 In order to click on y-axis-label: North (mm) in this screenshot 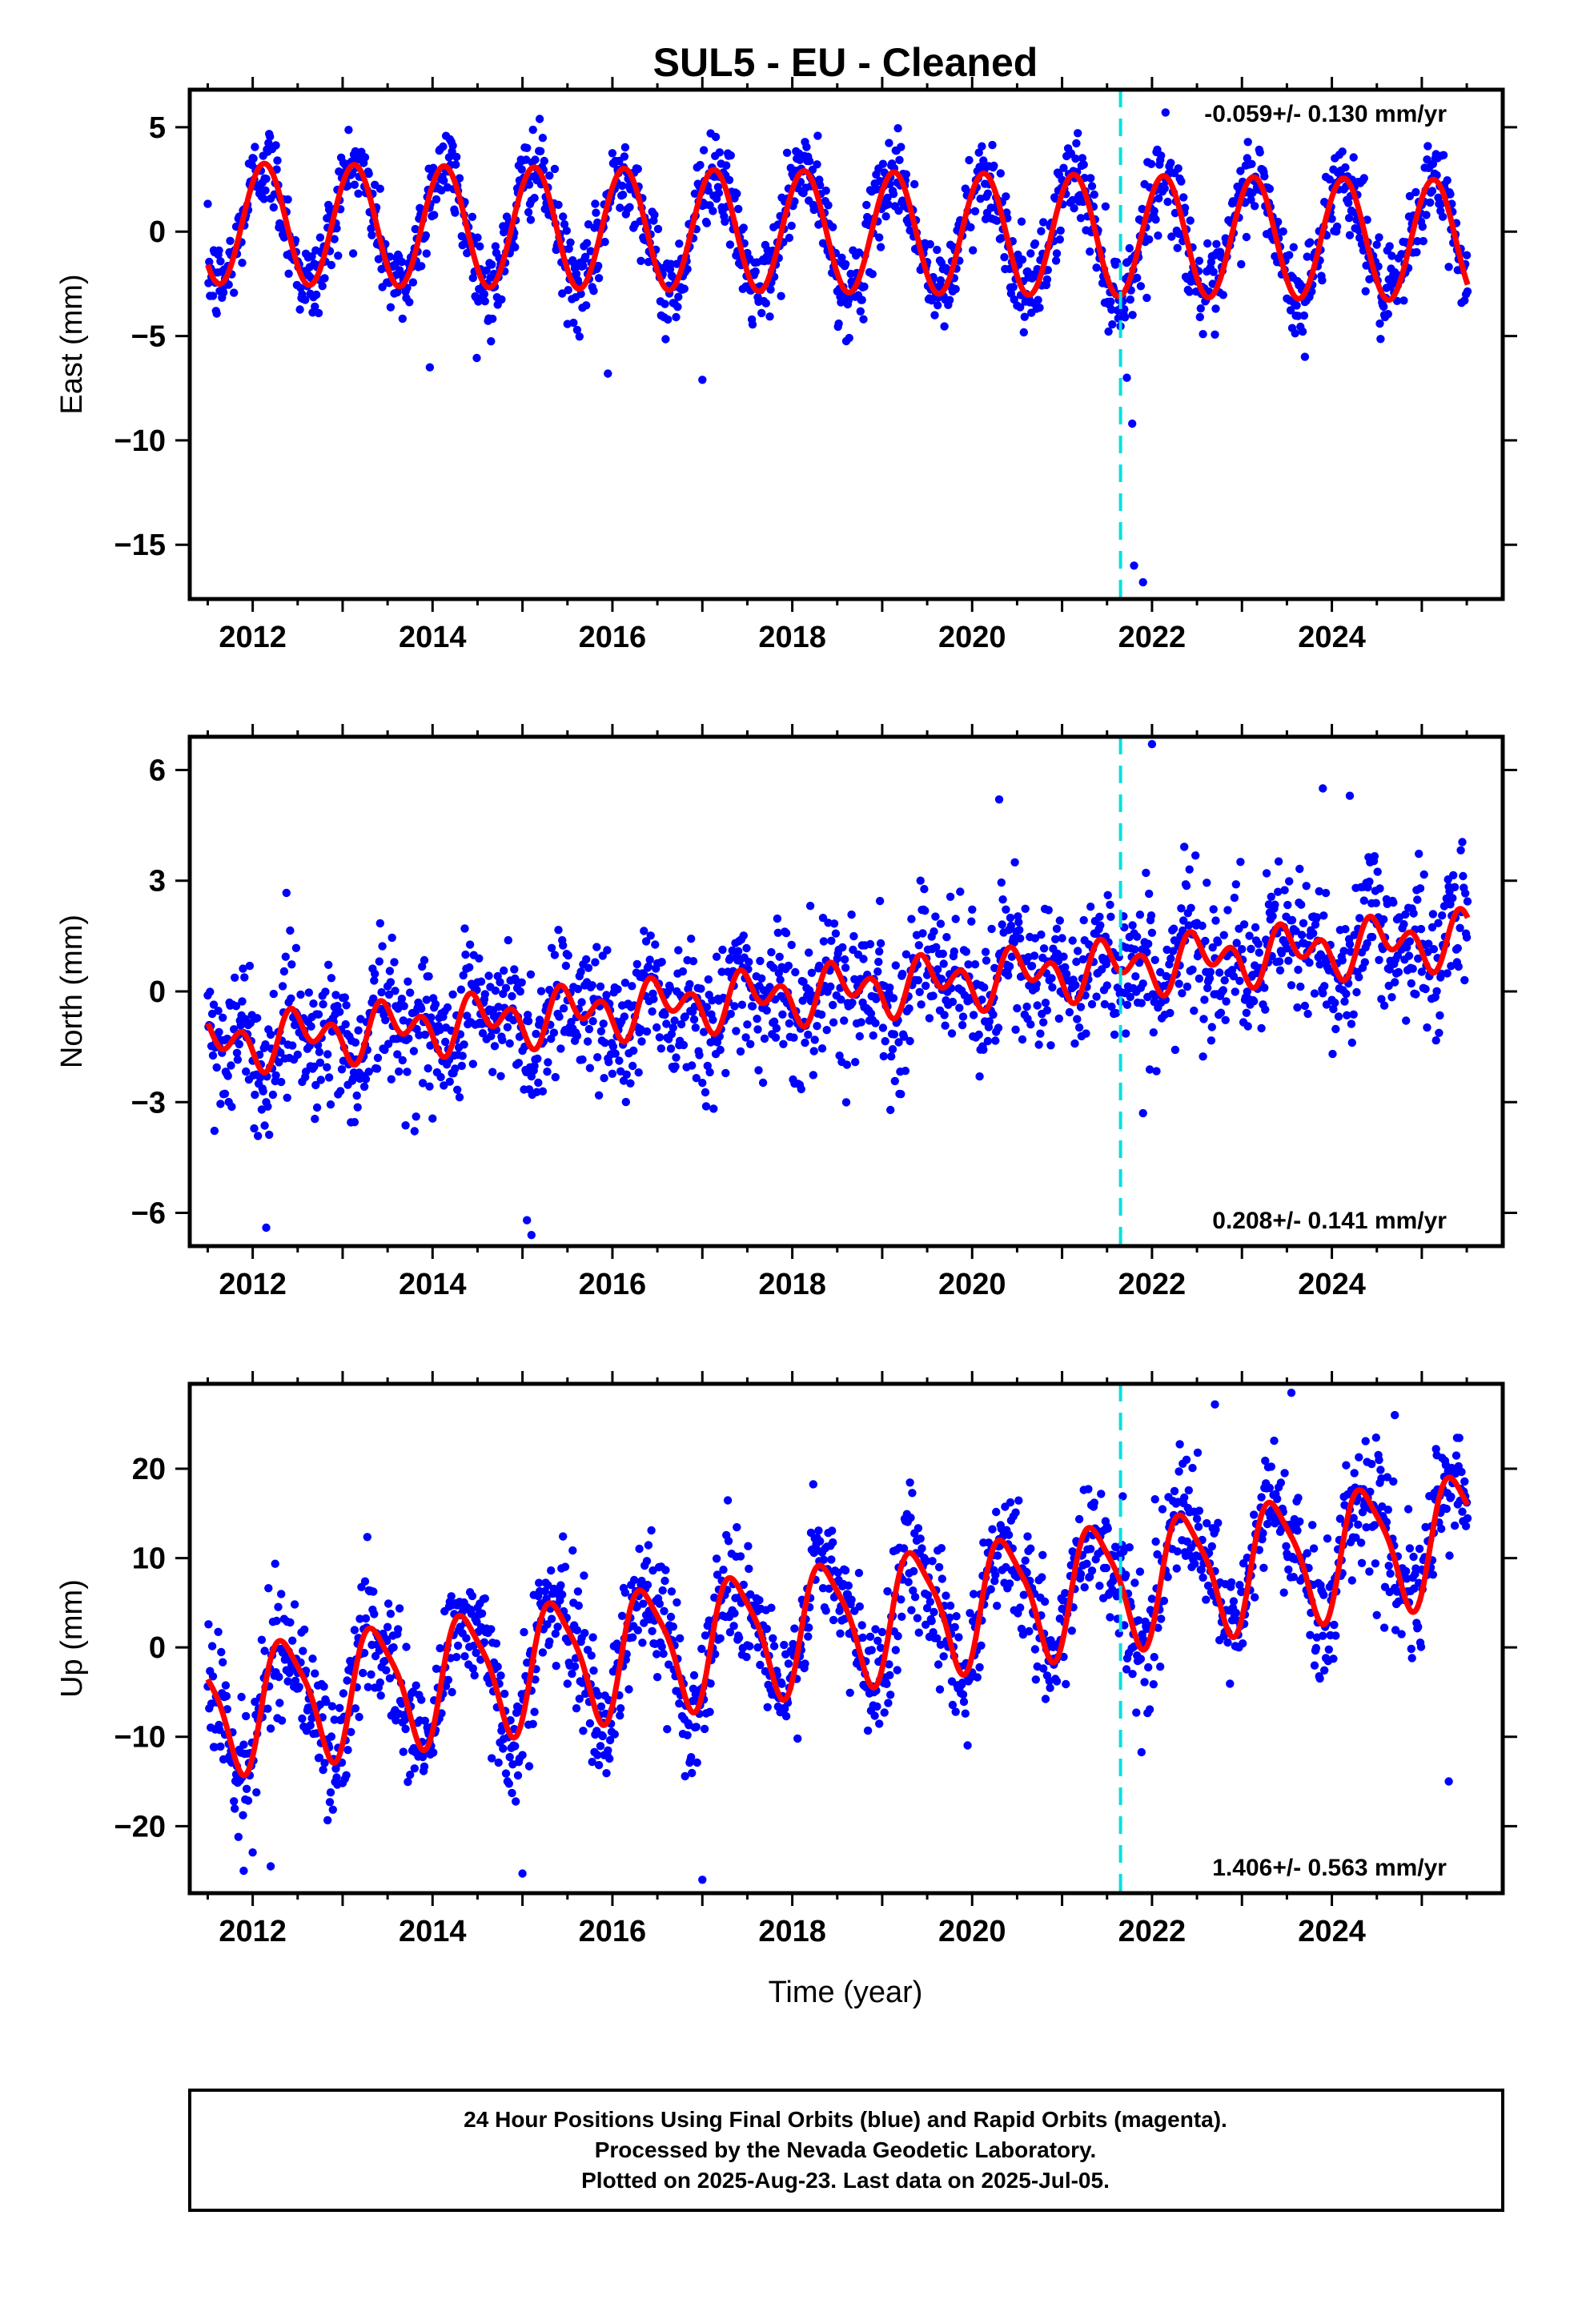, I will do `click(72, 991)`.